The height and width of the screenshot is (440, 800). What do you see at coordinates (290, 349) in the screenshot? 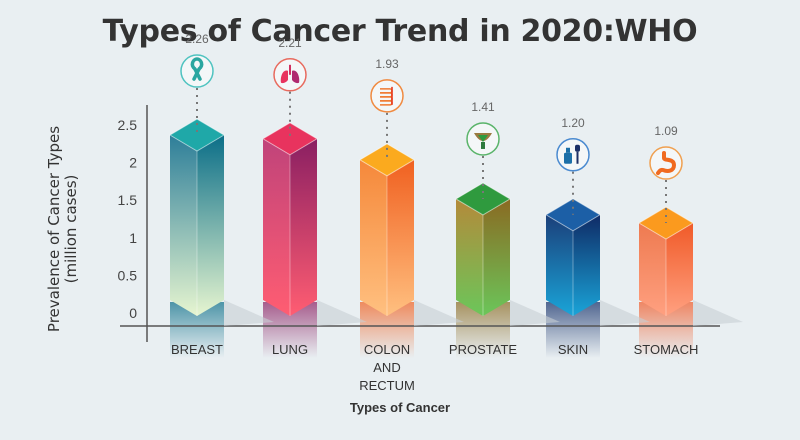
I see `category-label: LUNG` at bounding box center [290, 349].